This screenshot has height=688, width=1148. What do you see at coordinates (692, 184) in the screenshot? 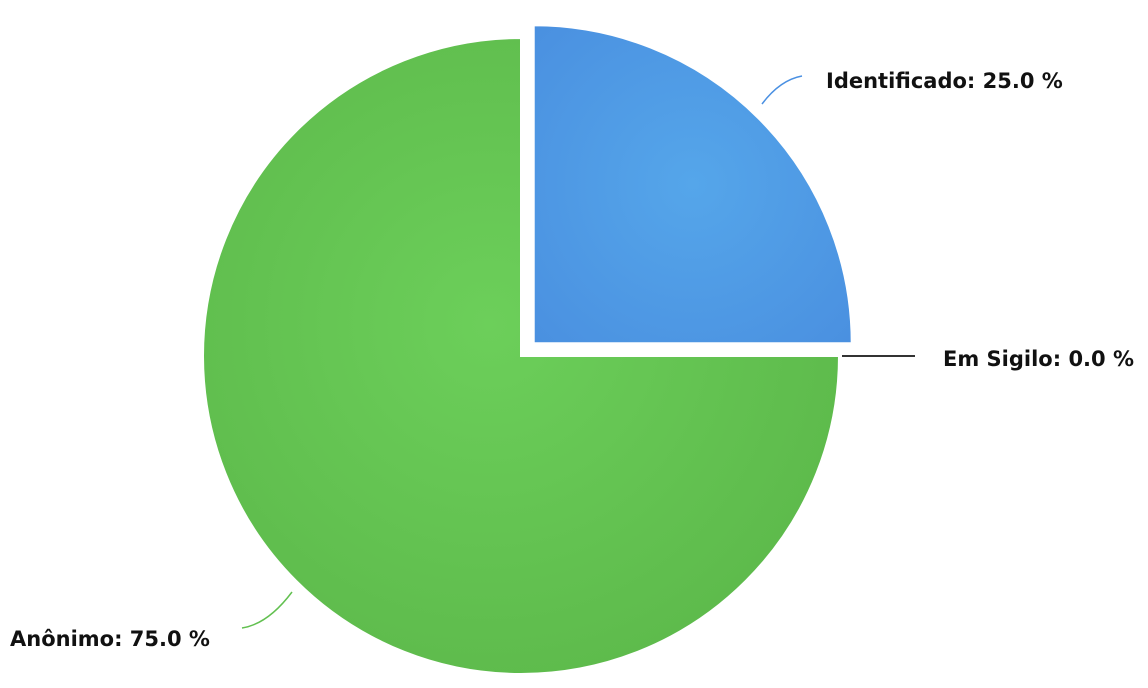
I see `pie-slice-identificado` at bounding box center [692, 184].